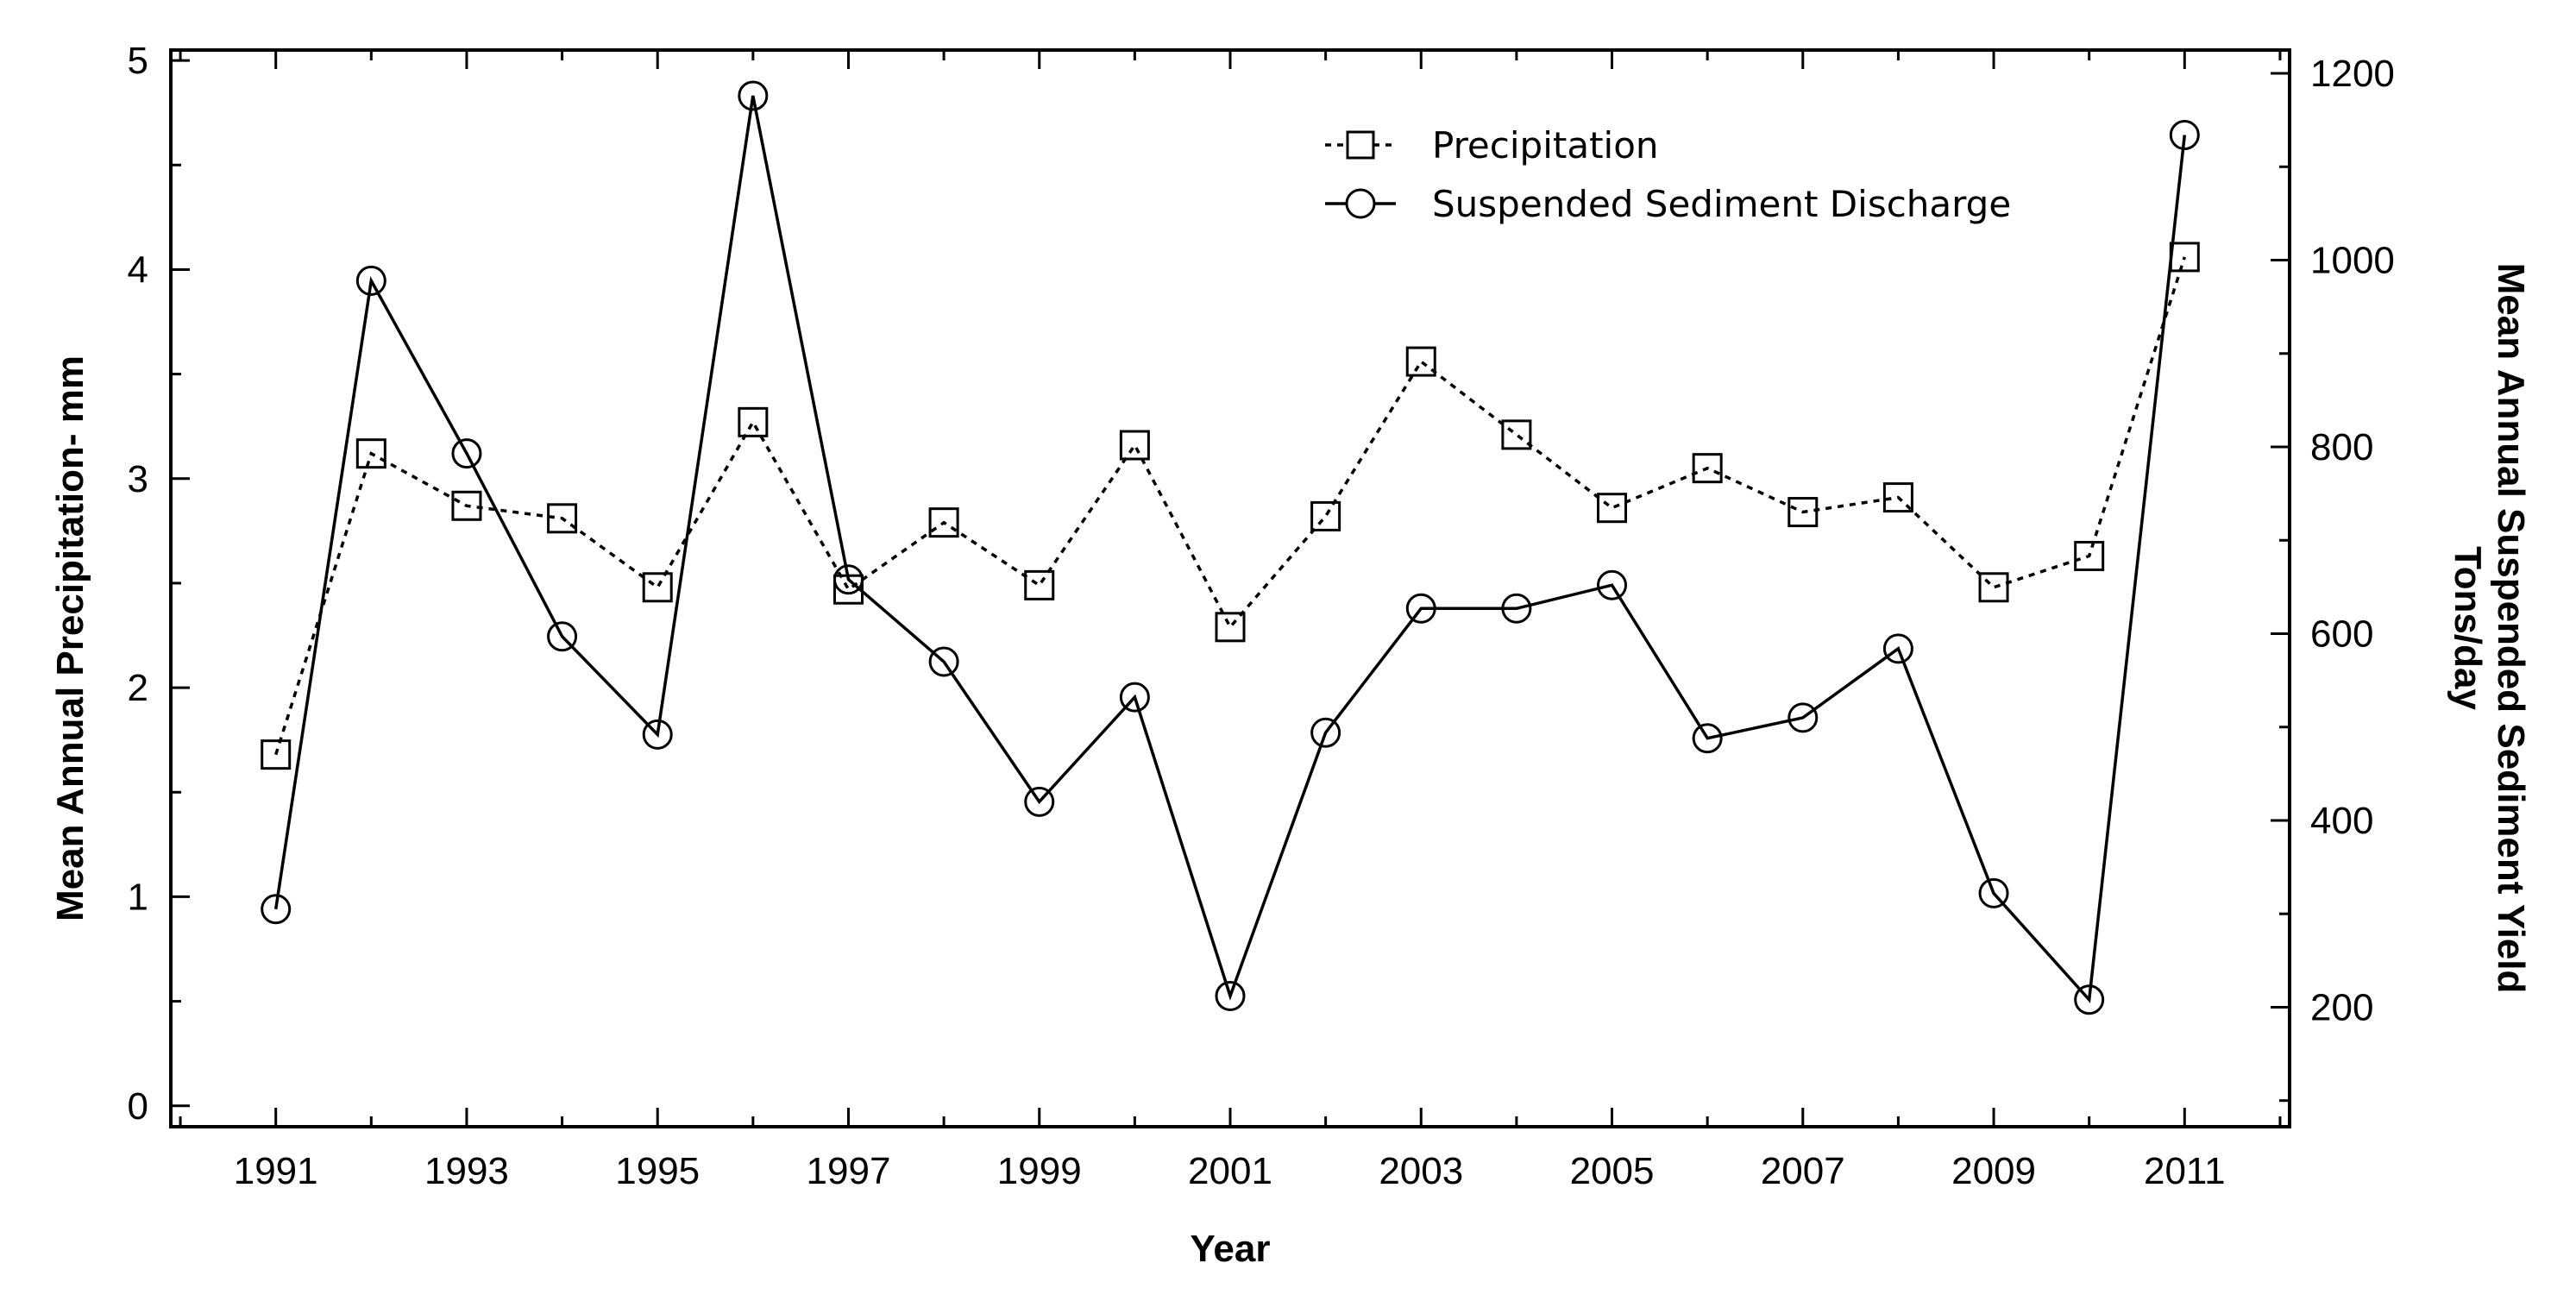  I want to click on right-y-tick-label: 600, so click(2341, 634).